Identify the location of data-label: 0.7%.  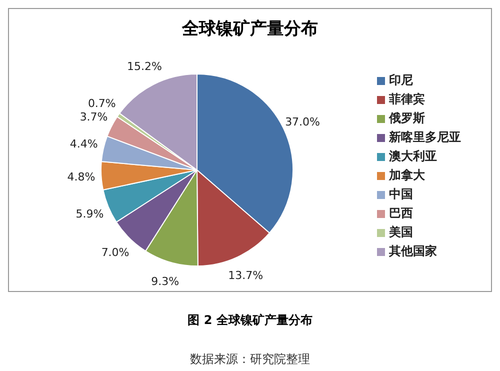
(102, 103).